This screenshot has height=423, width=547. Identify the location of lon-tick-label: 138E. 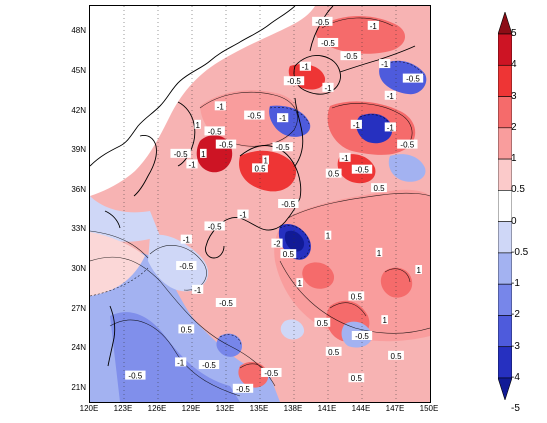
(293, 408).